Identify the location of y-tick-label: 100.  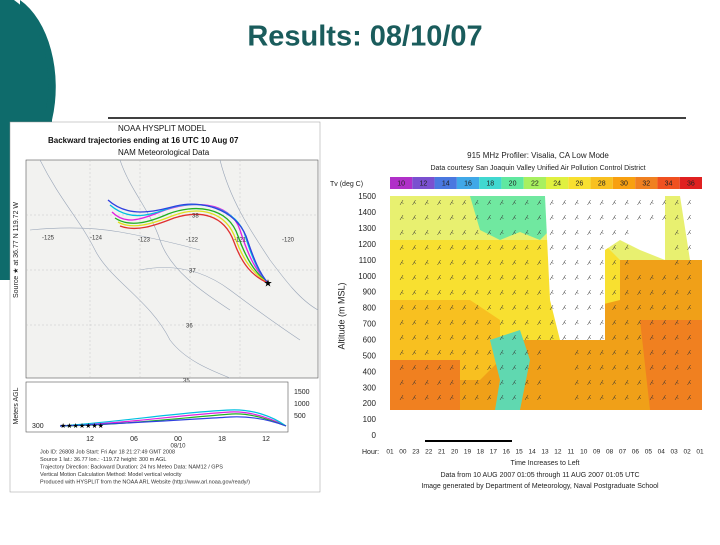
(370, 419).